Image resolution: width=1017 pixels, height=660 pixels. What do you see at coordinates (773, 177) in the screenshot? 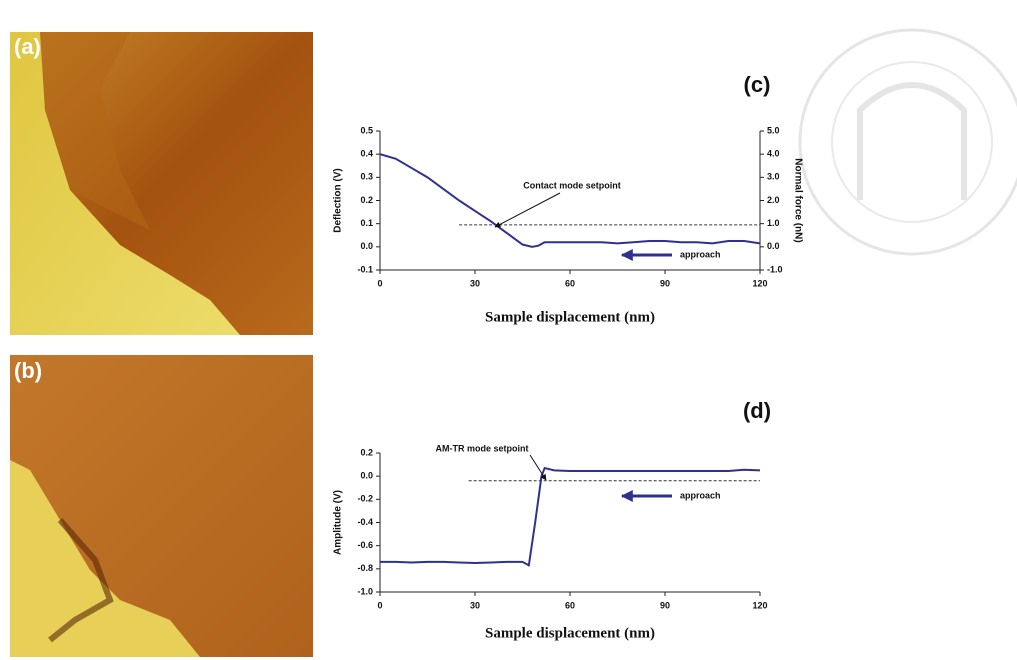
I see `y2-tick-label: 3.0` at bounding box center [773, 177].